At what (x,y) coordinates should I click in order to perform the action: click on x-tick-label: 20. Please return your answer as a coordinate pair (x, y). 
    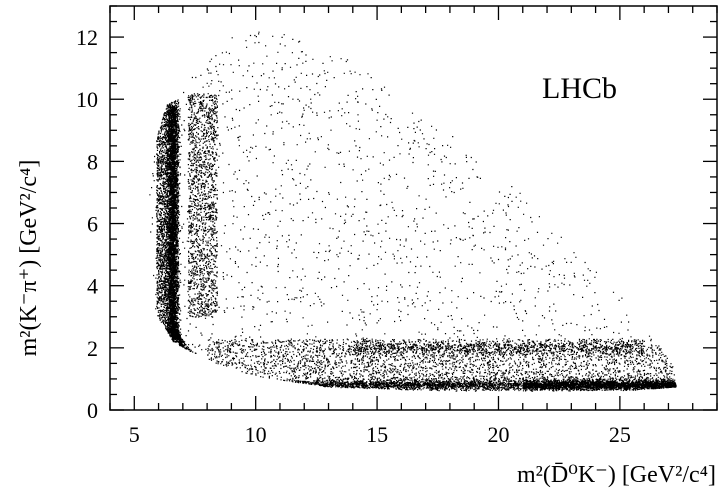
    Looking at the image, I should click on (498, 434).